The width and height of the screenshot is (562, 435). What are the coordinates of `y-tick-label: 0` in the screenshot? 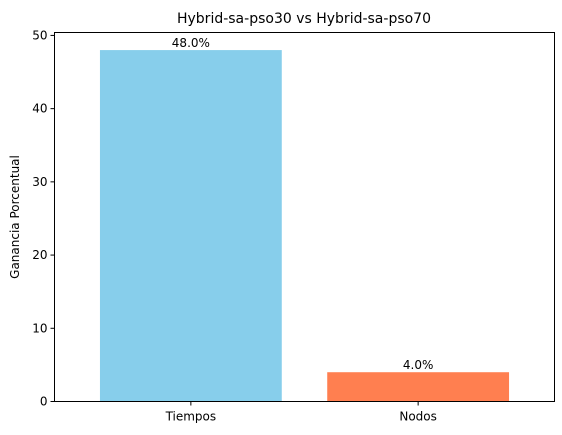 It's located at (44, 402).